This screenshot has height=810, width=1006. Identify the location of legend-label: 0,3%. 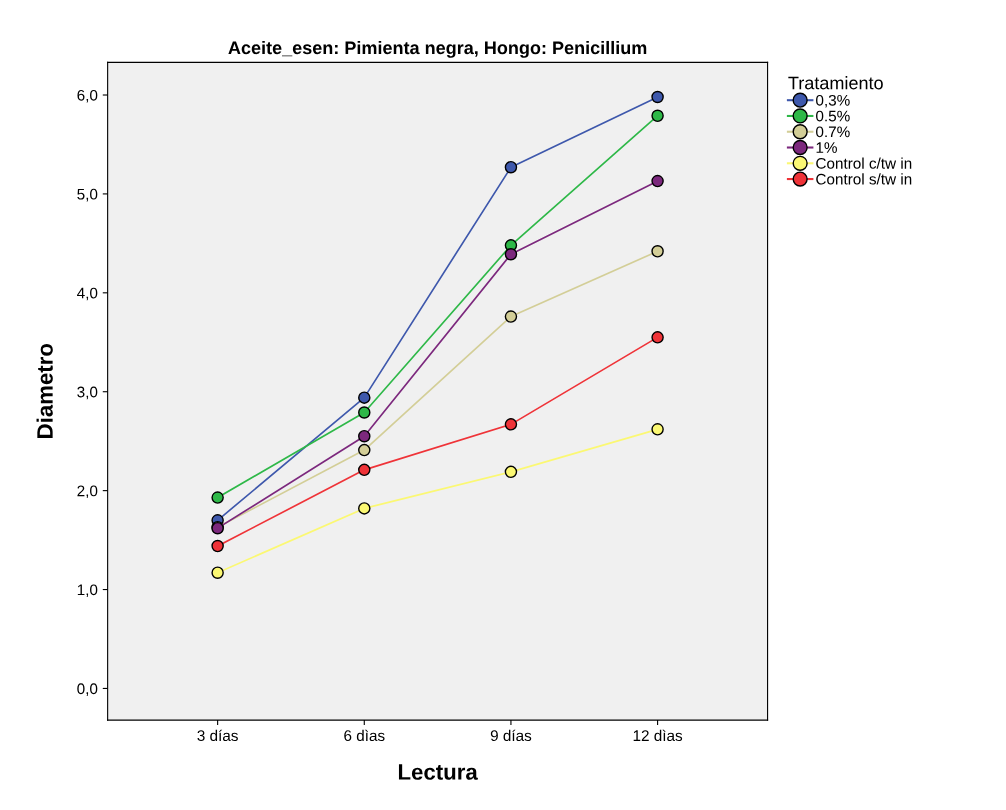
(833, 101).